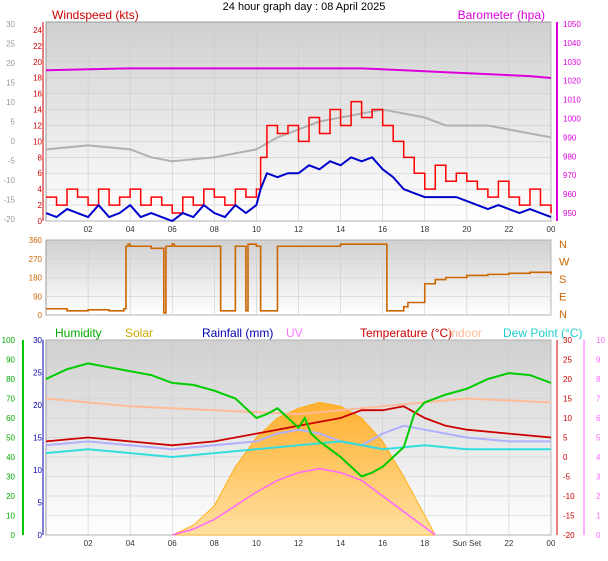 This screenshot has width=608, height=561. I want to click on humidity-tick: 70, so click(10, 399).